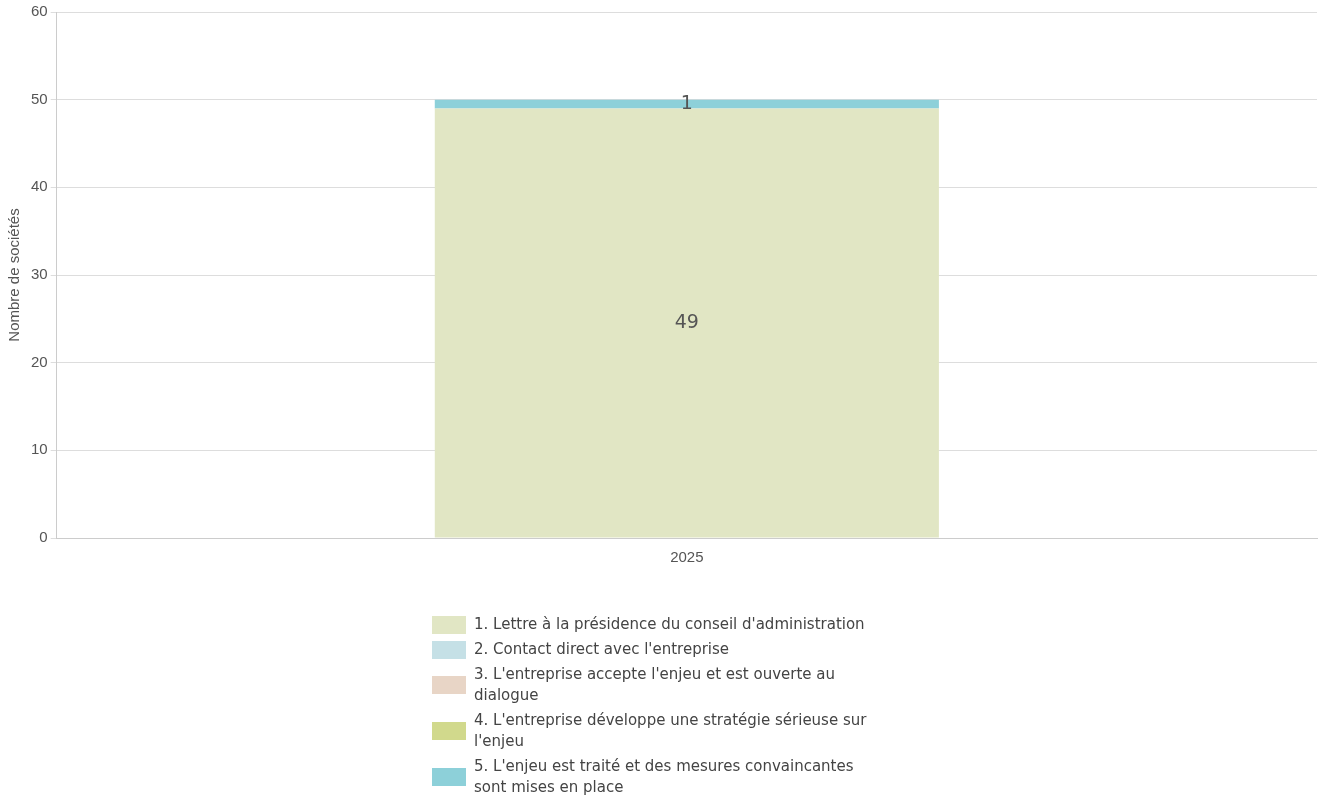 The image size is (1319, 805). I want to click on x-tick-label: 2025, so click(687, 557).